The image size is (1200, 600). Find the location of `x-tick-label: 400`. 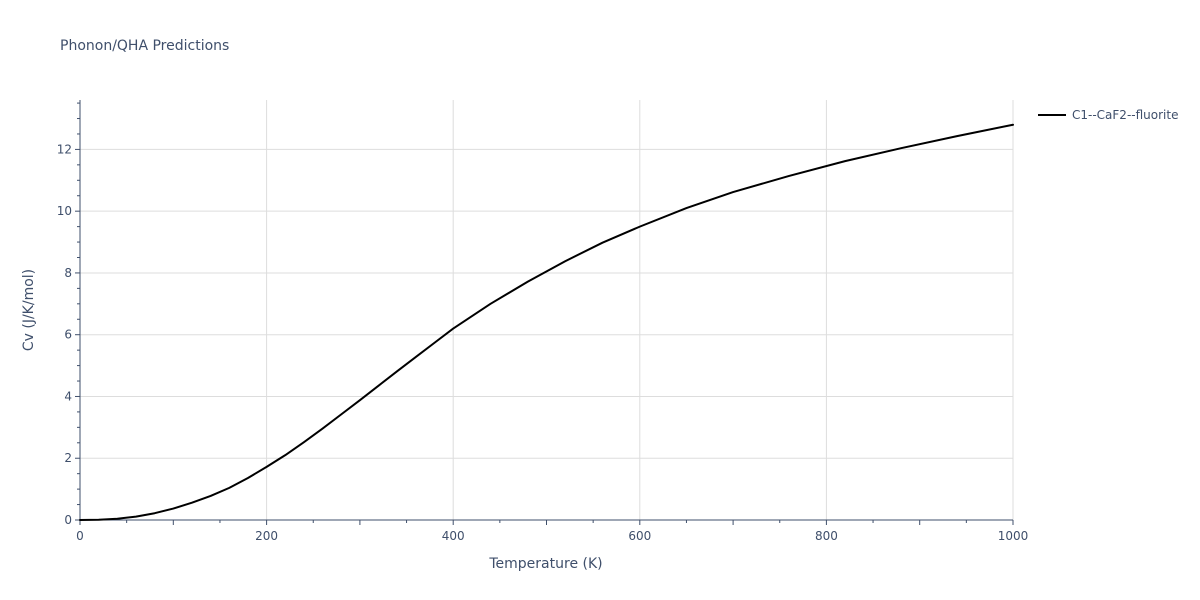

x-tick-label: 400 is located at coordinates (453, 536).